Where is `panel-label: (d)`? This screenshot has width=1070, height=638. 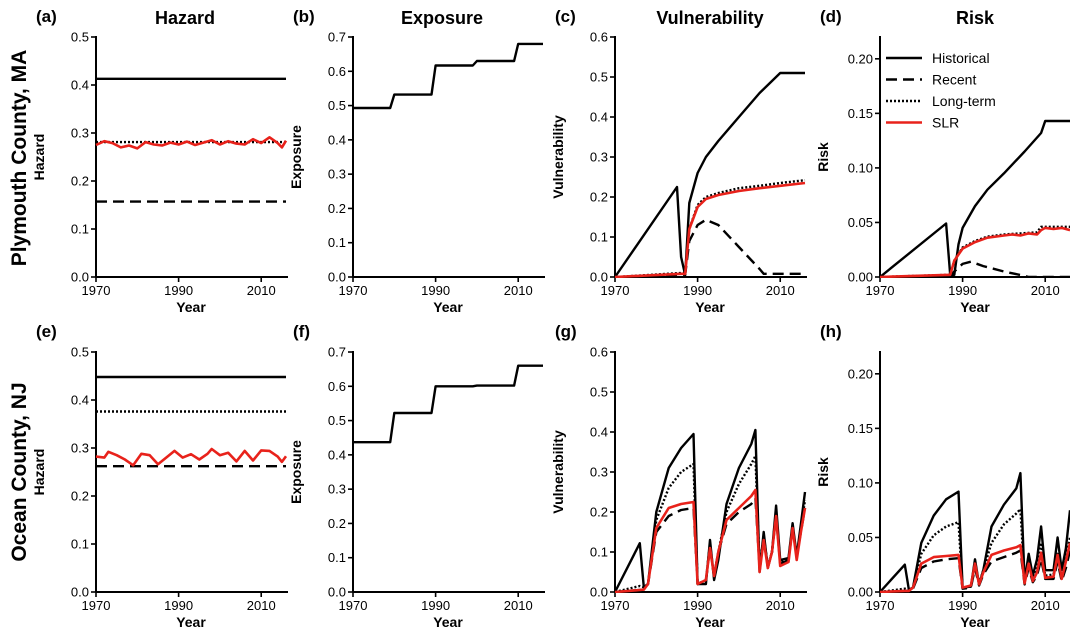 panel-label: (d) is located at coordinates (831, 16).